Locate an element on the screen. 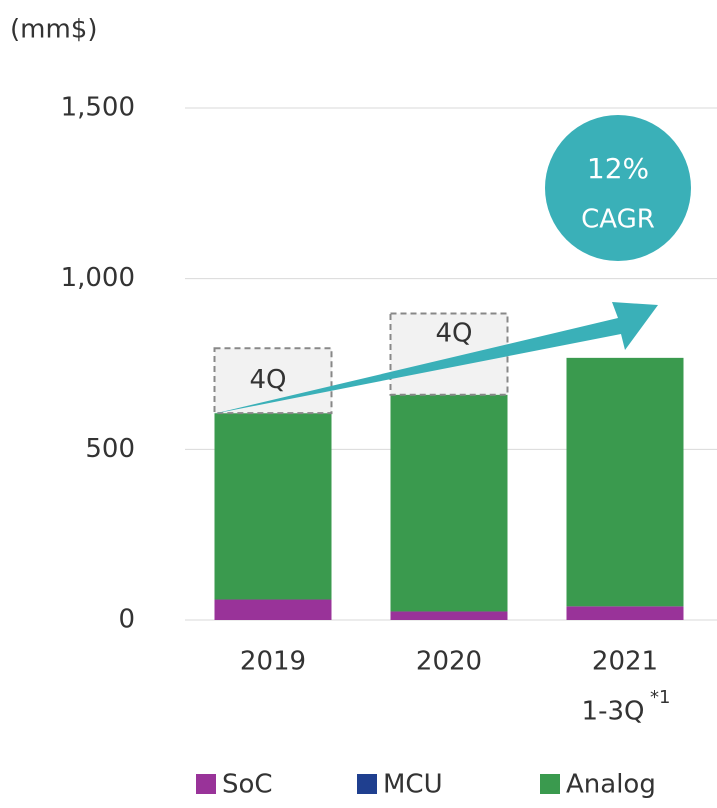  legend-label: Analog is located at coordinates (611, 785).